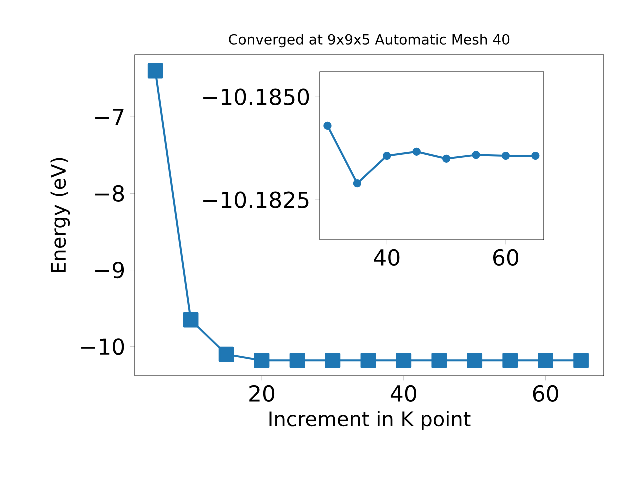  I want to click on y-tick-label: −7, so click(110, 117).